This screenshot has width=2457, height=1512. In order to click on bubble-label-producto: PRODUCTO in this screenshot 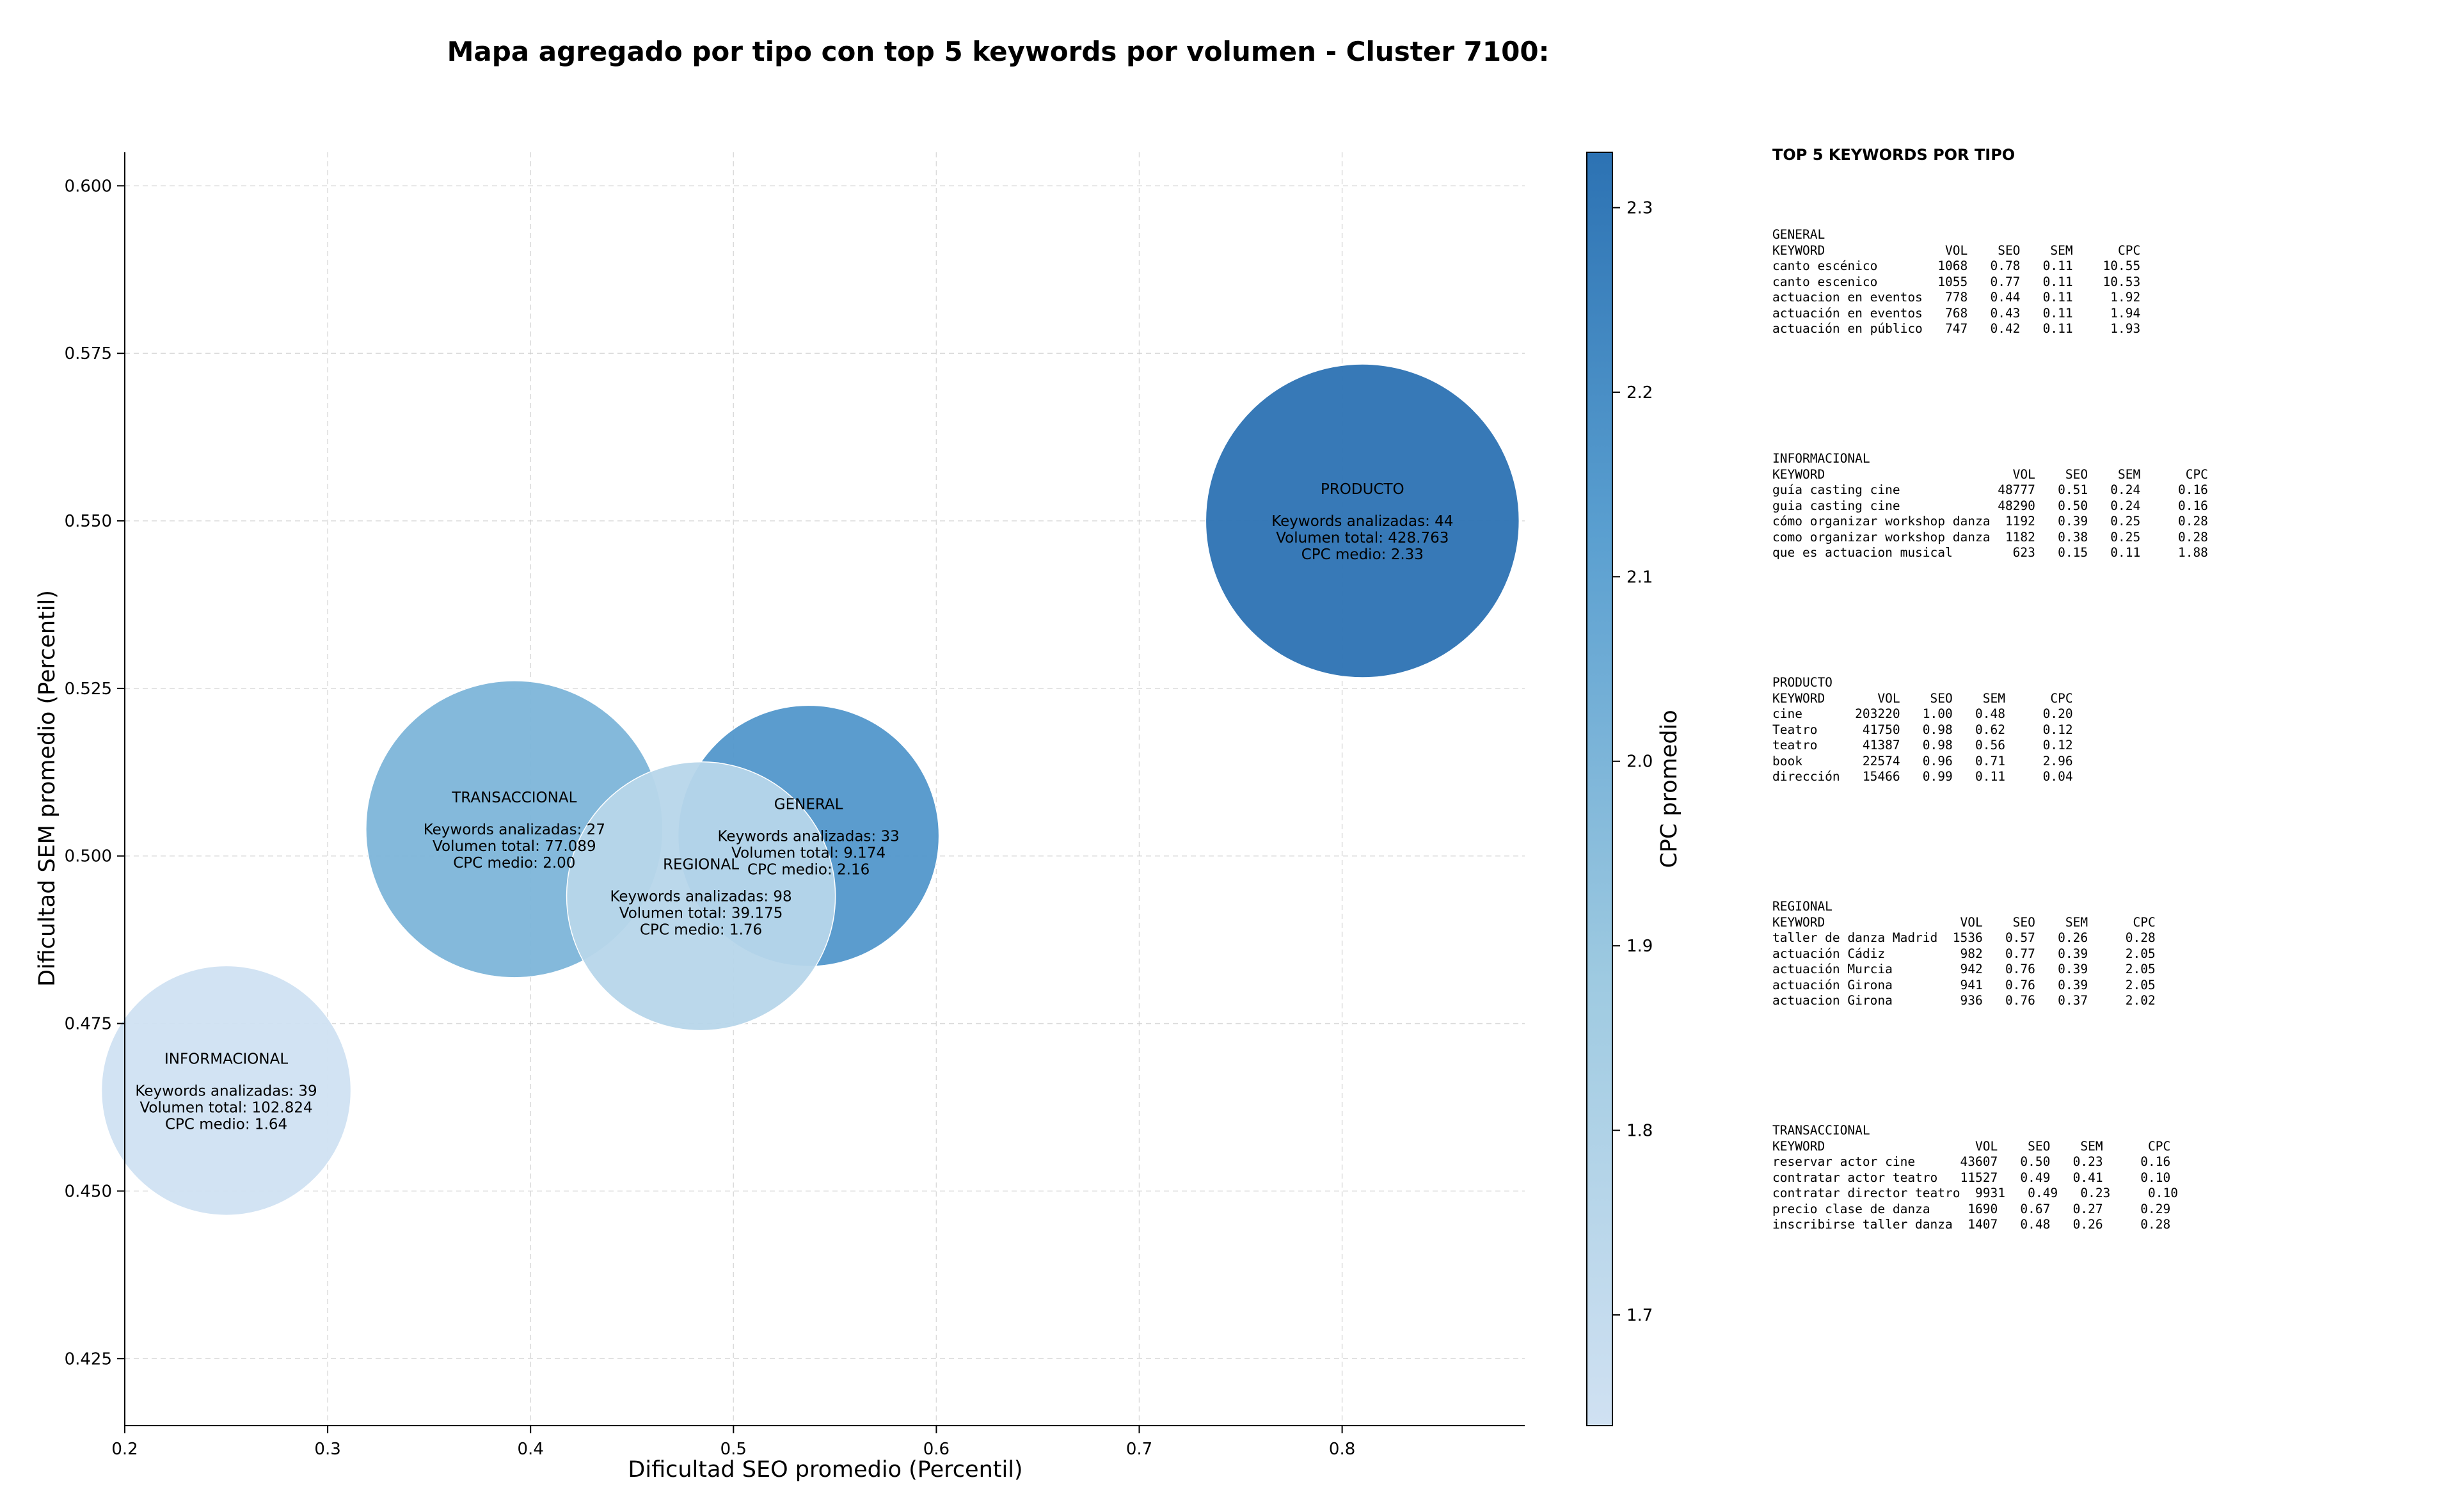, I will do `click(1363, 489)`.